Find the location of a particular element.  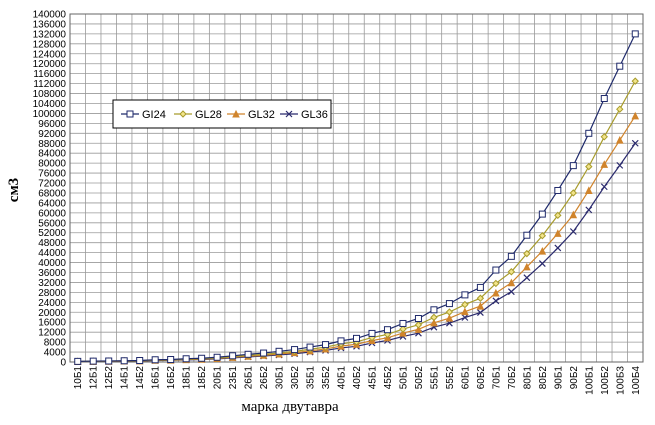

y-tick-label: 88000 is located at coordinates (52, 144).